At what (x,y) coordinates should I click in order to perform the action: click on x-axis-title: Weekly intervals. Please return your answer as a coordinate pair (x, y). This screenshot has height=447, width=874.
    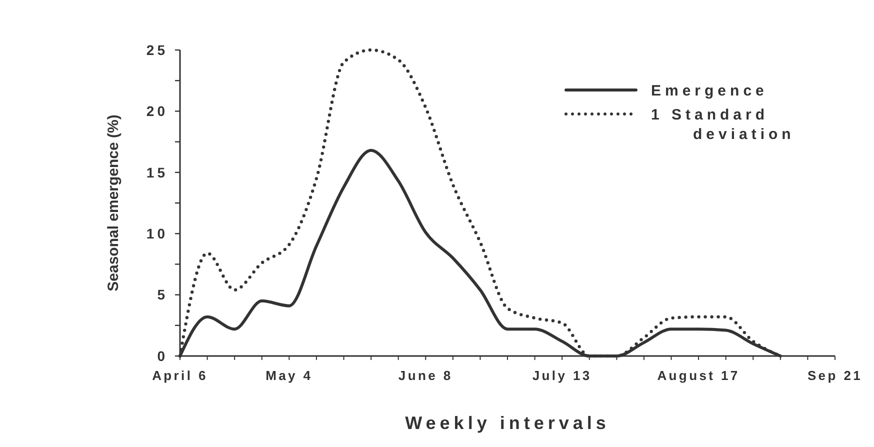
    Looking at the image, I should click on (507, 423).